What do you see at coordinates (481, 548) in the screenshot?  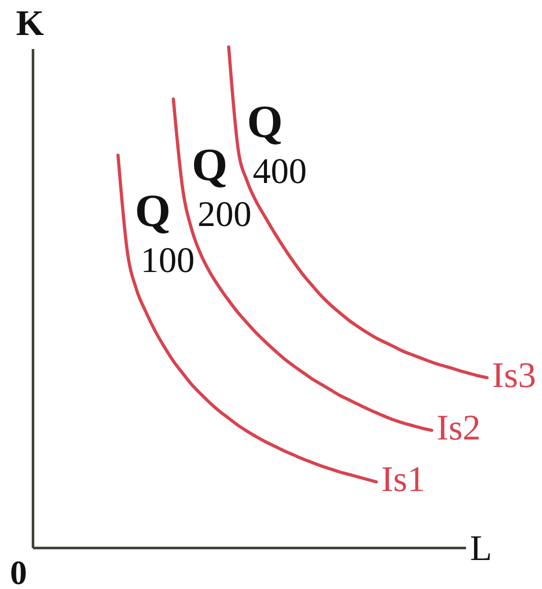 I see `x-axis-title: L` at bounding box center [481, 548].